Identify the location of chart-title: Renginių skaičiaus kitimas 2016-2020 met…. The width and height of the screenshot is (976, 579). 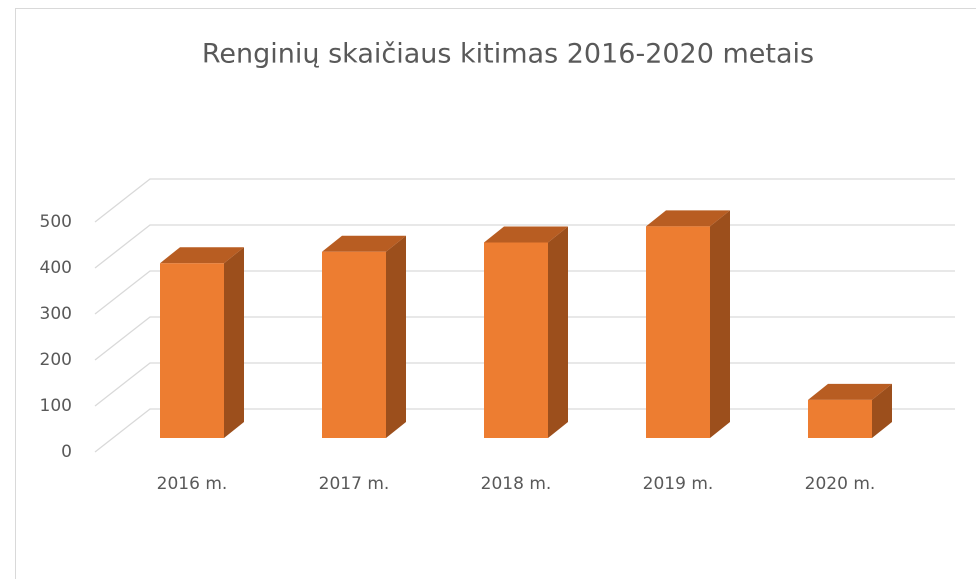
(508, 54).